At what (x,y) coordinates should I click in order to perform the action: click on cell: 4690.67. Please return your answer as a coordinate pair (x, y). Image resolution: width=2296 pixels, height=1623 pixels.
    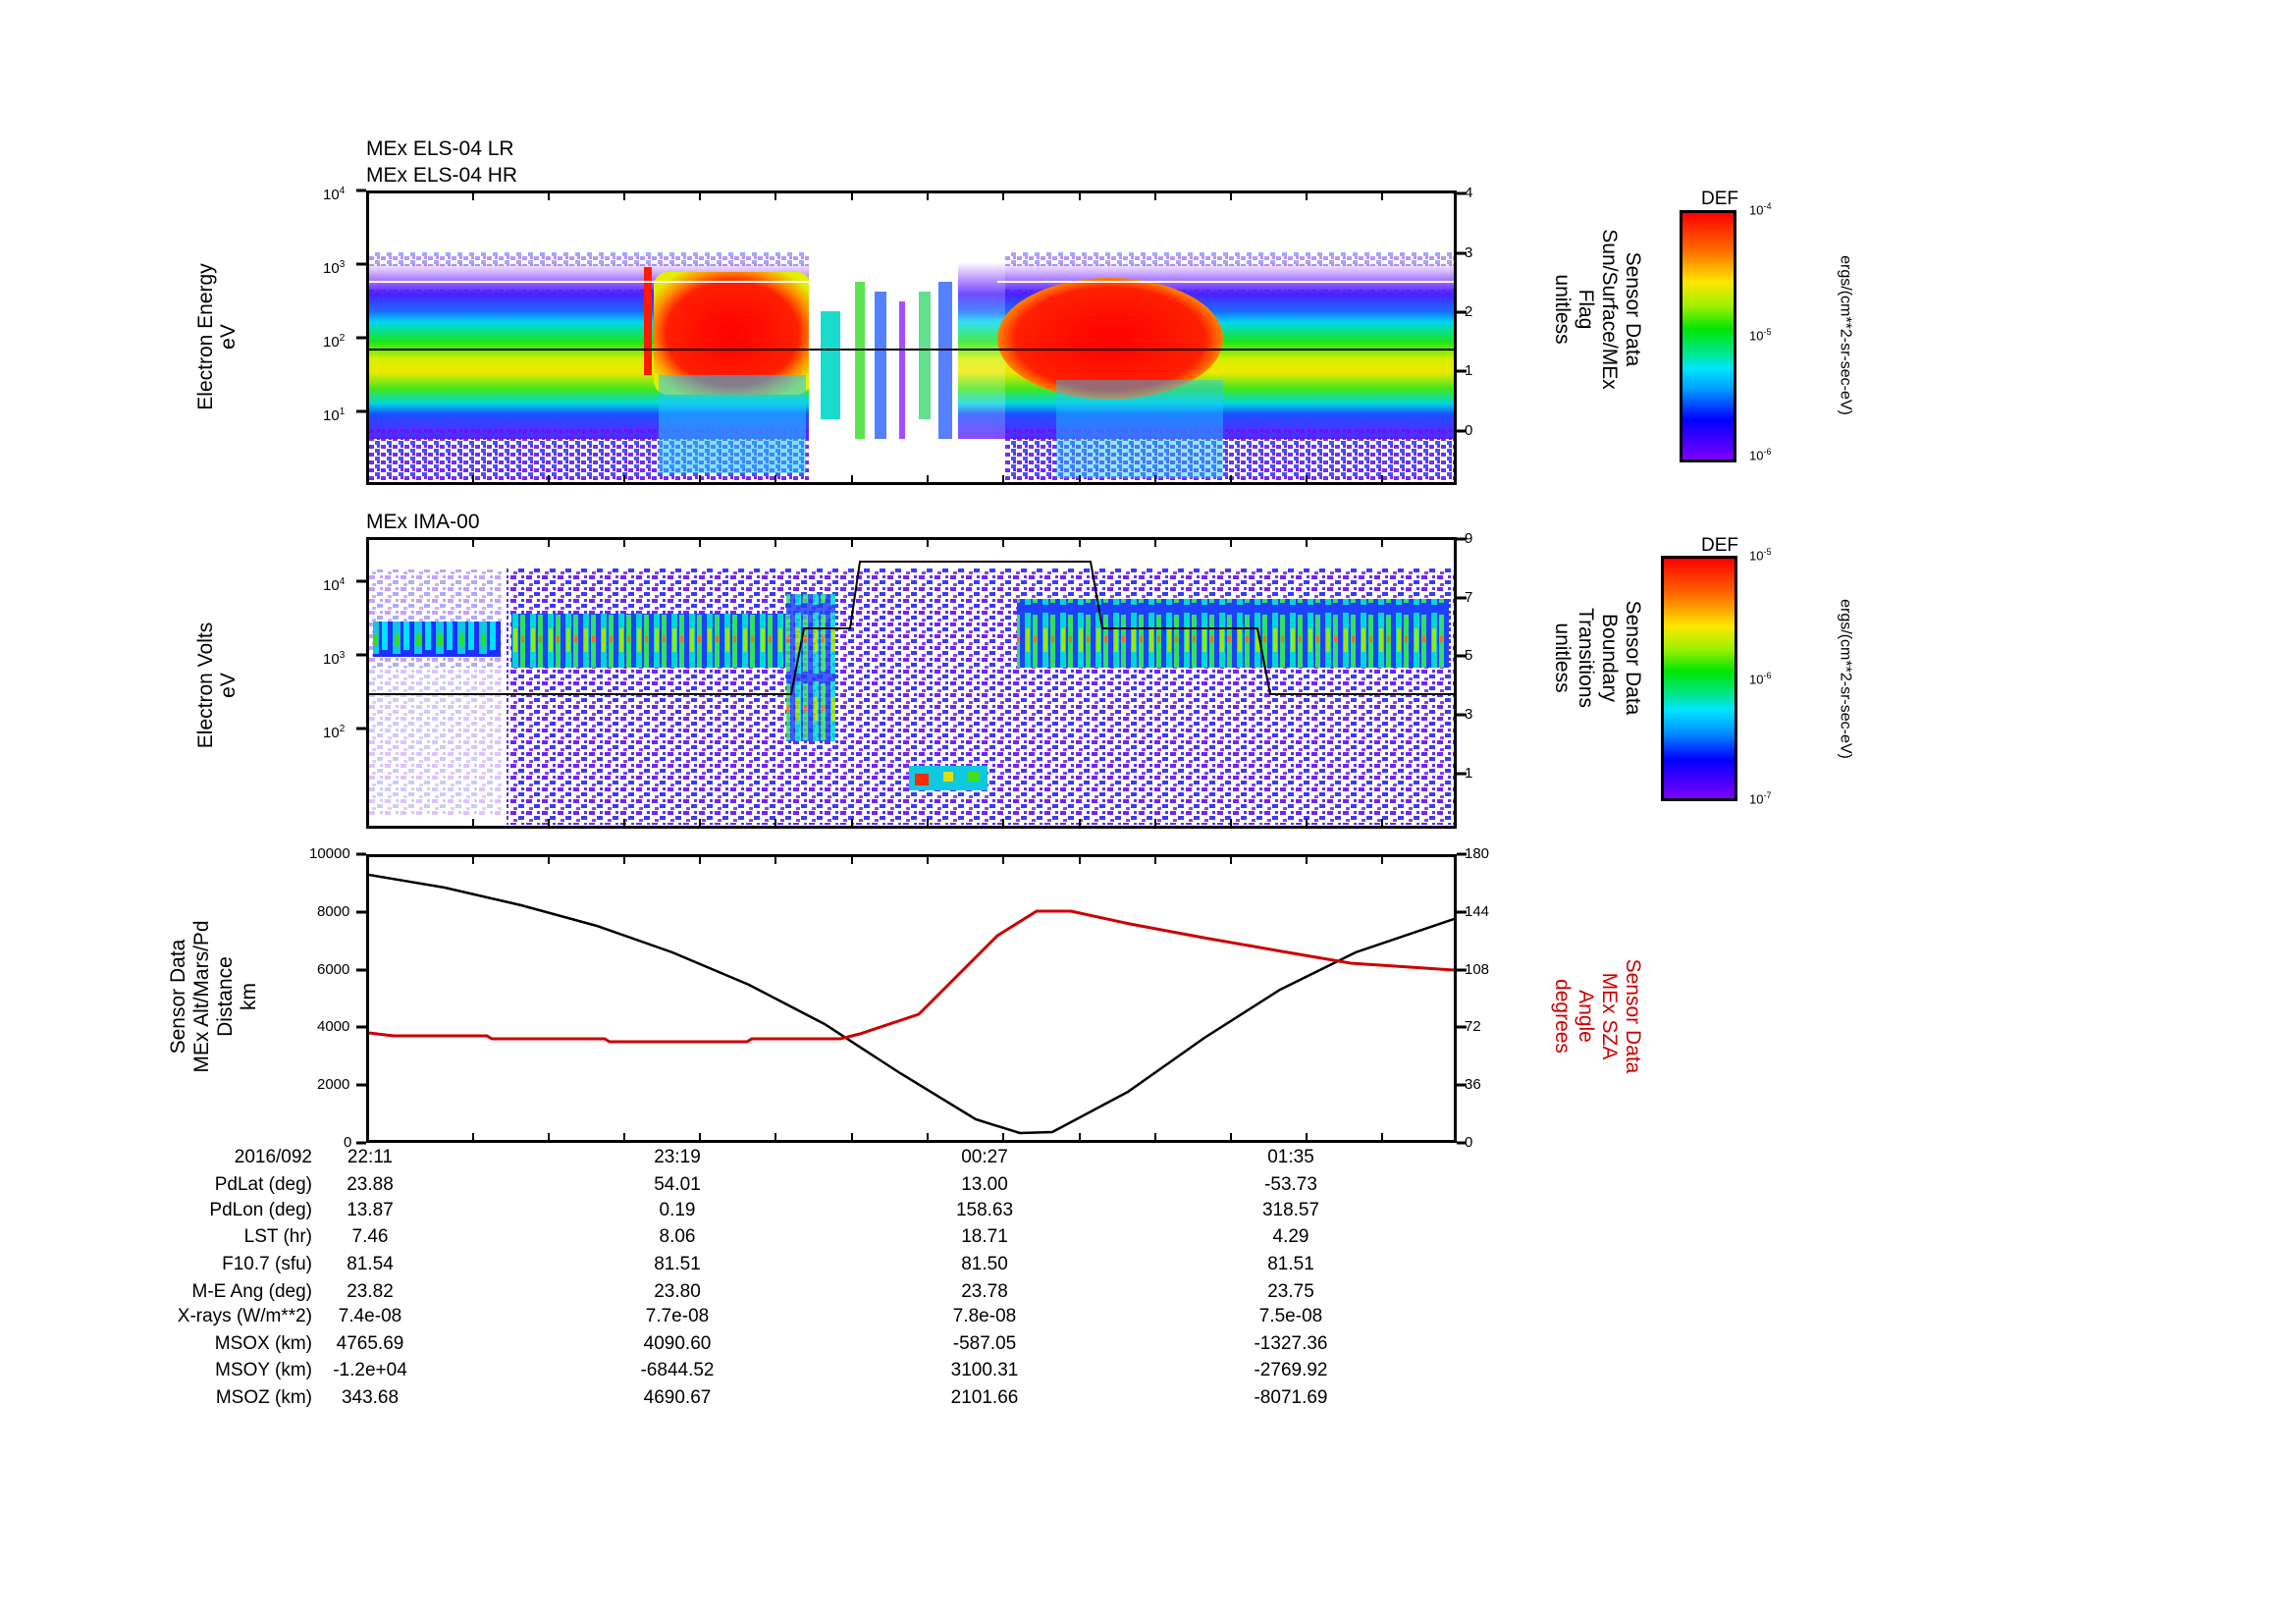
    Looking at the image, I should click on (677, 1398).